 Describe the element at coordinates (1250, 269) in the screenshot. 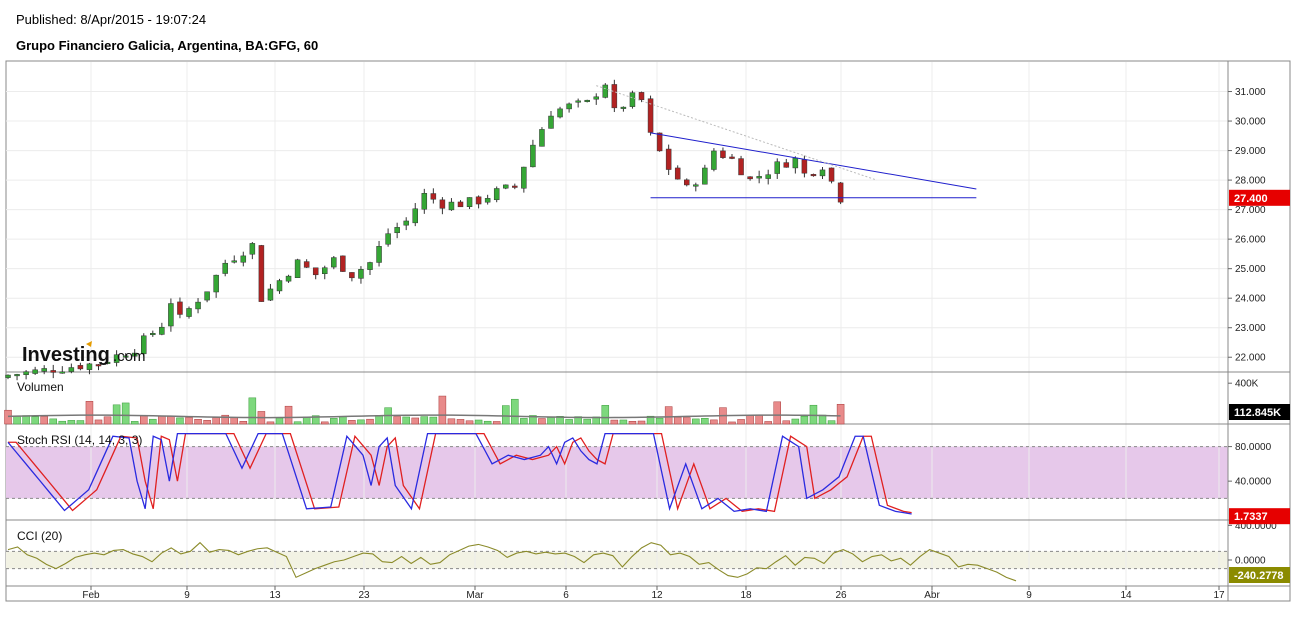

I see `price-tick-label: 25.000` at that location.